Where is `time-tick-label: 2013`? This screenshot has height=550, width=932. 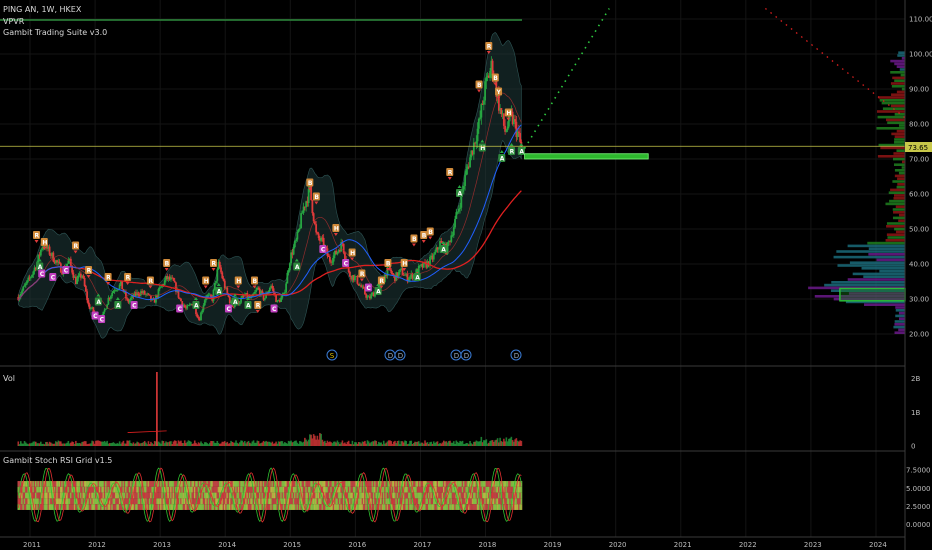 time-tick-label: 2013 is located at coordinates (162, 545).